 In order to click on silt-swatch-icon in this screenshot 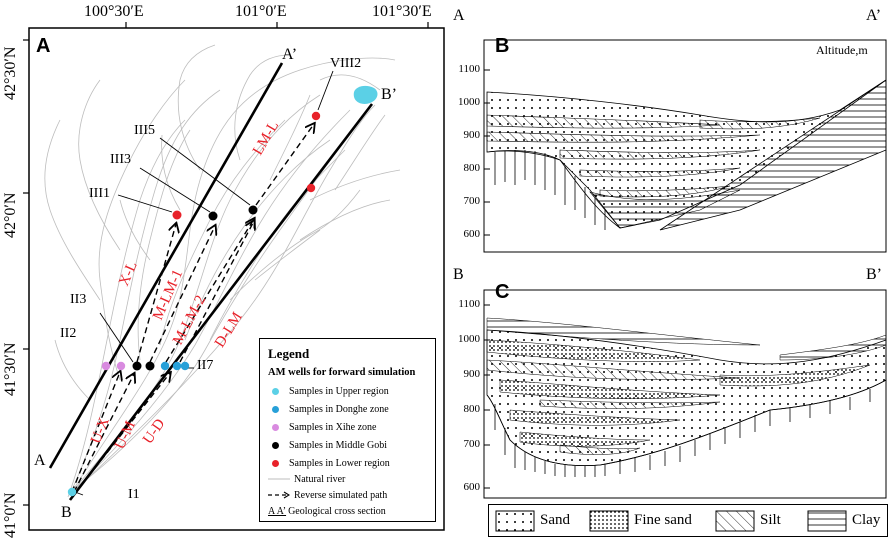, I will do `click(735, 520)`.